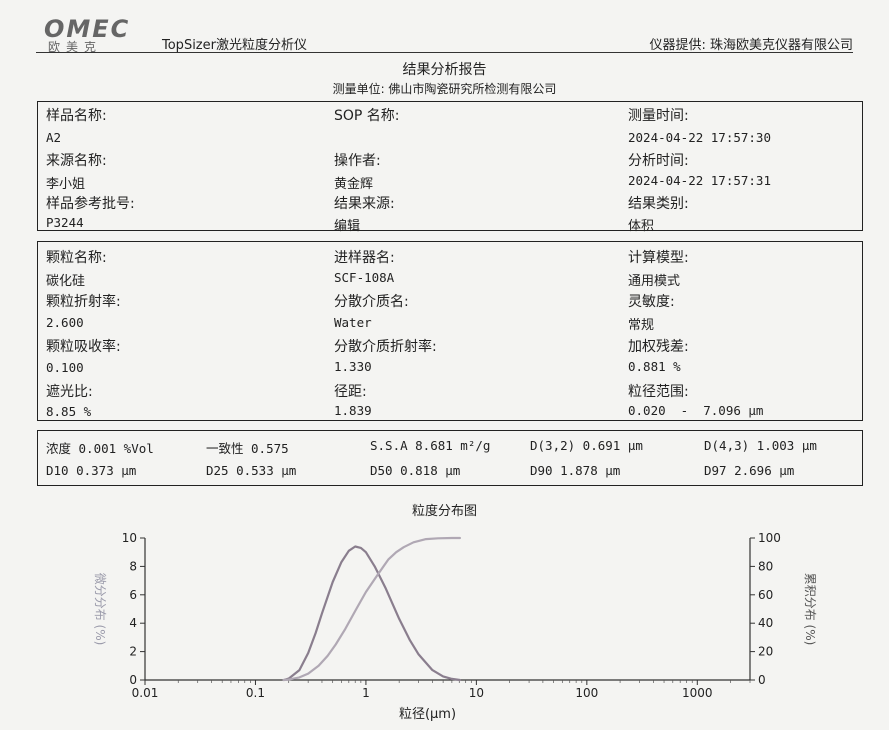 Image resolution: width=889 pixels, height=730 pixels. I want to click on result-source-value: 编辑, so click(347, 226).